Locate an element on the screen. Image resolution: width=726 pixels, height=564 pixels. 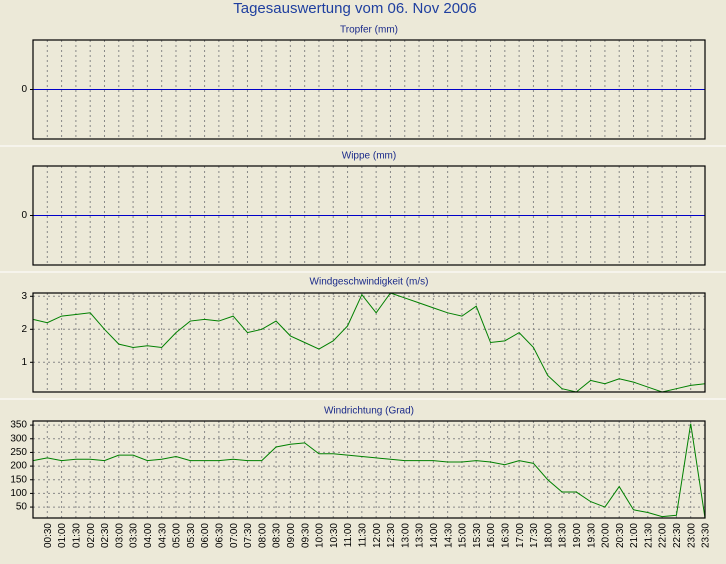
x-tick-label: 05:30 is located at coordinates (191, 535).